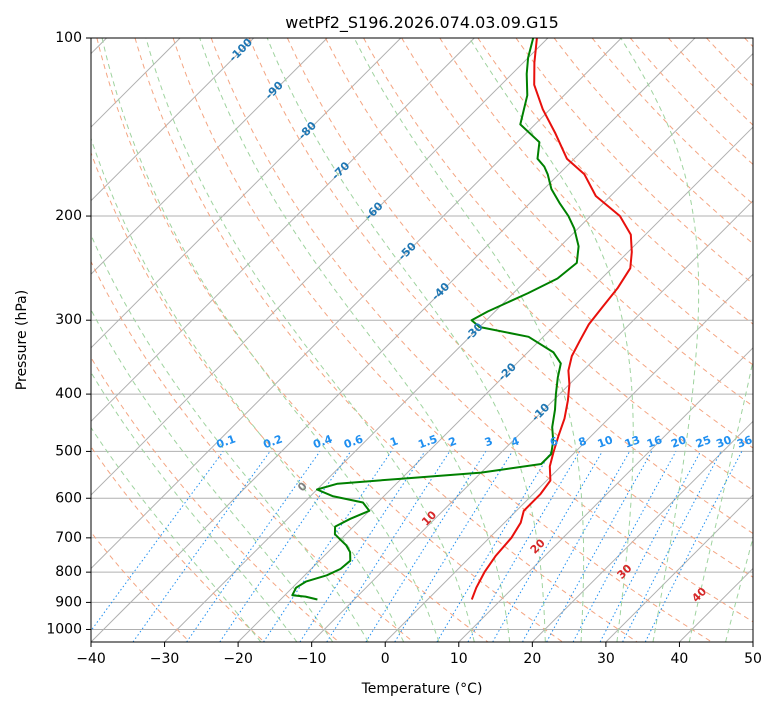 This screenshot has height=712, width=775. What do you see at coordinates (68, 572) in the screenshot?
I see `y-tick-label: 800` at bounding box center [68, 572].